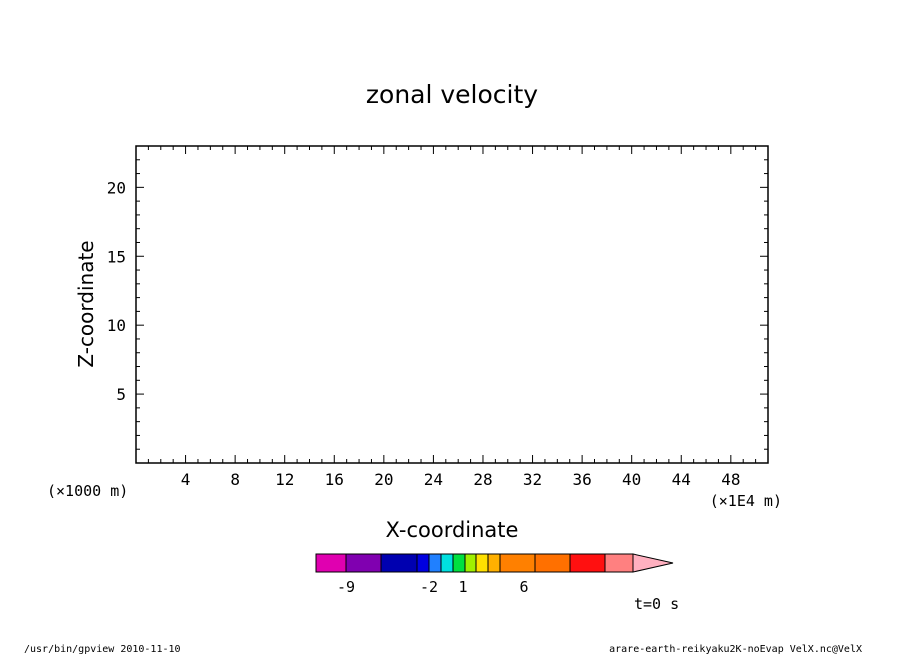 The height and width of the screenshot is (654, 904). Describe the element at coordinates (631, 479) in the screenshot. I see `x-tick-label: 40` at that location.